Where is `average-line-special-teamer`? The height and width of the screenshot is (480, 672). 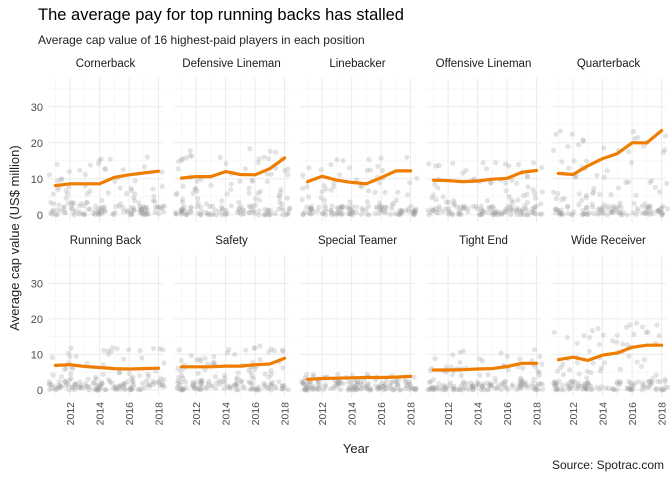 average-line-special-teamer is located at coordinates (359, 377).